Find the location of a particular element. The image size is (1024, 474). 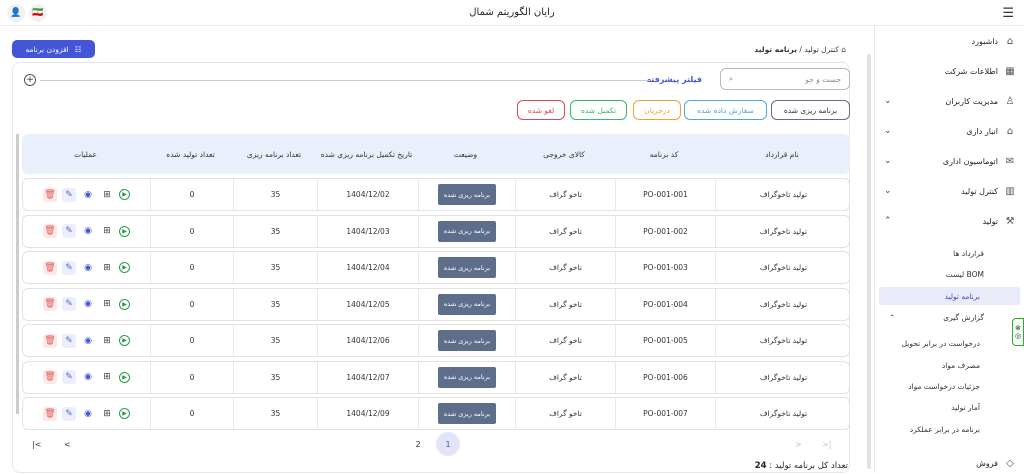

table-cell: 1404/12/03 is located at coordinates (367, 231).